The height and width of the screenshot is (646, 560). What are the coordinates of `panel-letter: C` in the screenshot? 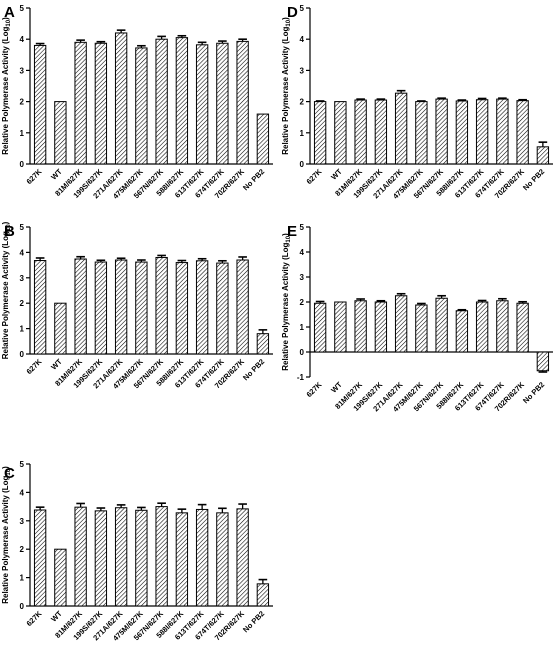 It's located at (9, 473).